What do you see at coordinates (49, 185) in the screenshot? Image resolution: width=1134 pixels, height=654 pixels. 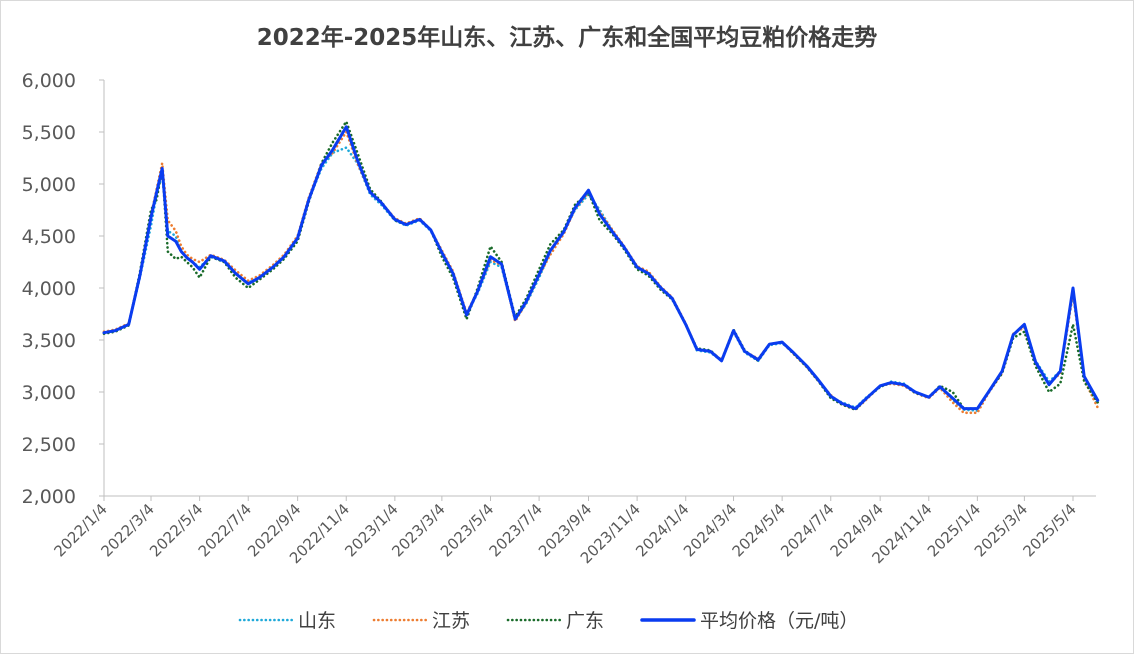 I see `y-tick-label: 5,000` at bounding box center [49, 185].